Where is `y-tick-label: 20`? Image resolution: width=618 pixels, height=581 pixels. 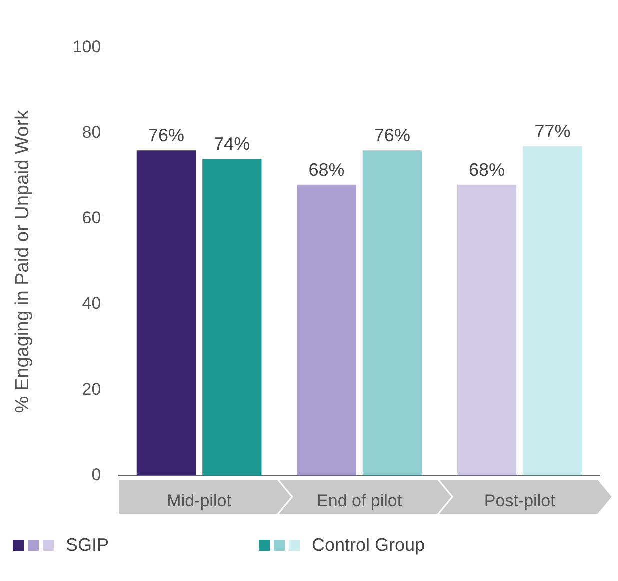
y-tick-label: 20 is located at coordinates (92, 389).